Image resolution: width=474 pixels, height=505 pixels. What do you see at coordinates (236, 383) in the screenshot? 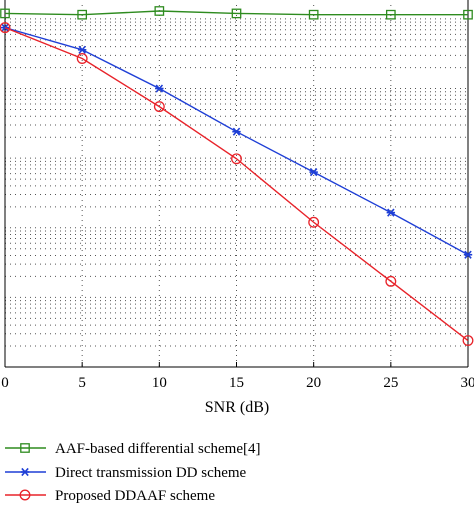
I see `x-tick-label: 15` at bounding box center [236, 383].